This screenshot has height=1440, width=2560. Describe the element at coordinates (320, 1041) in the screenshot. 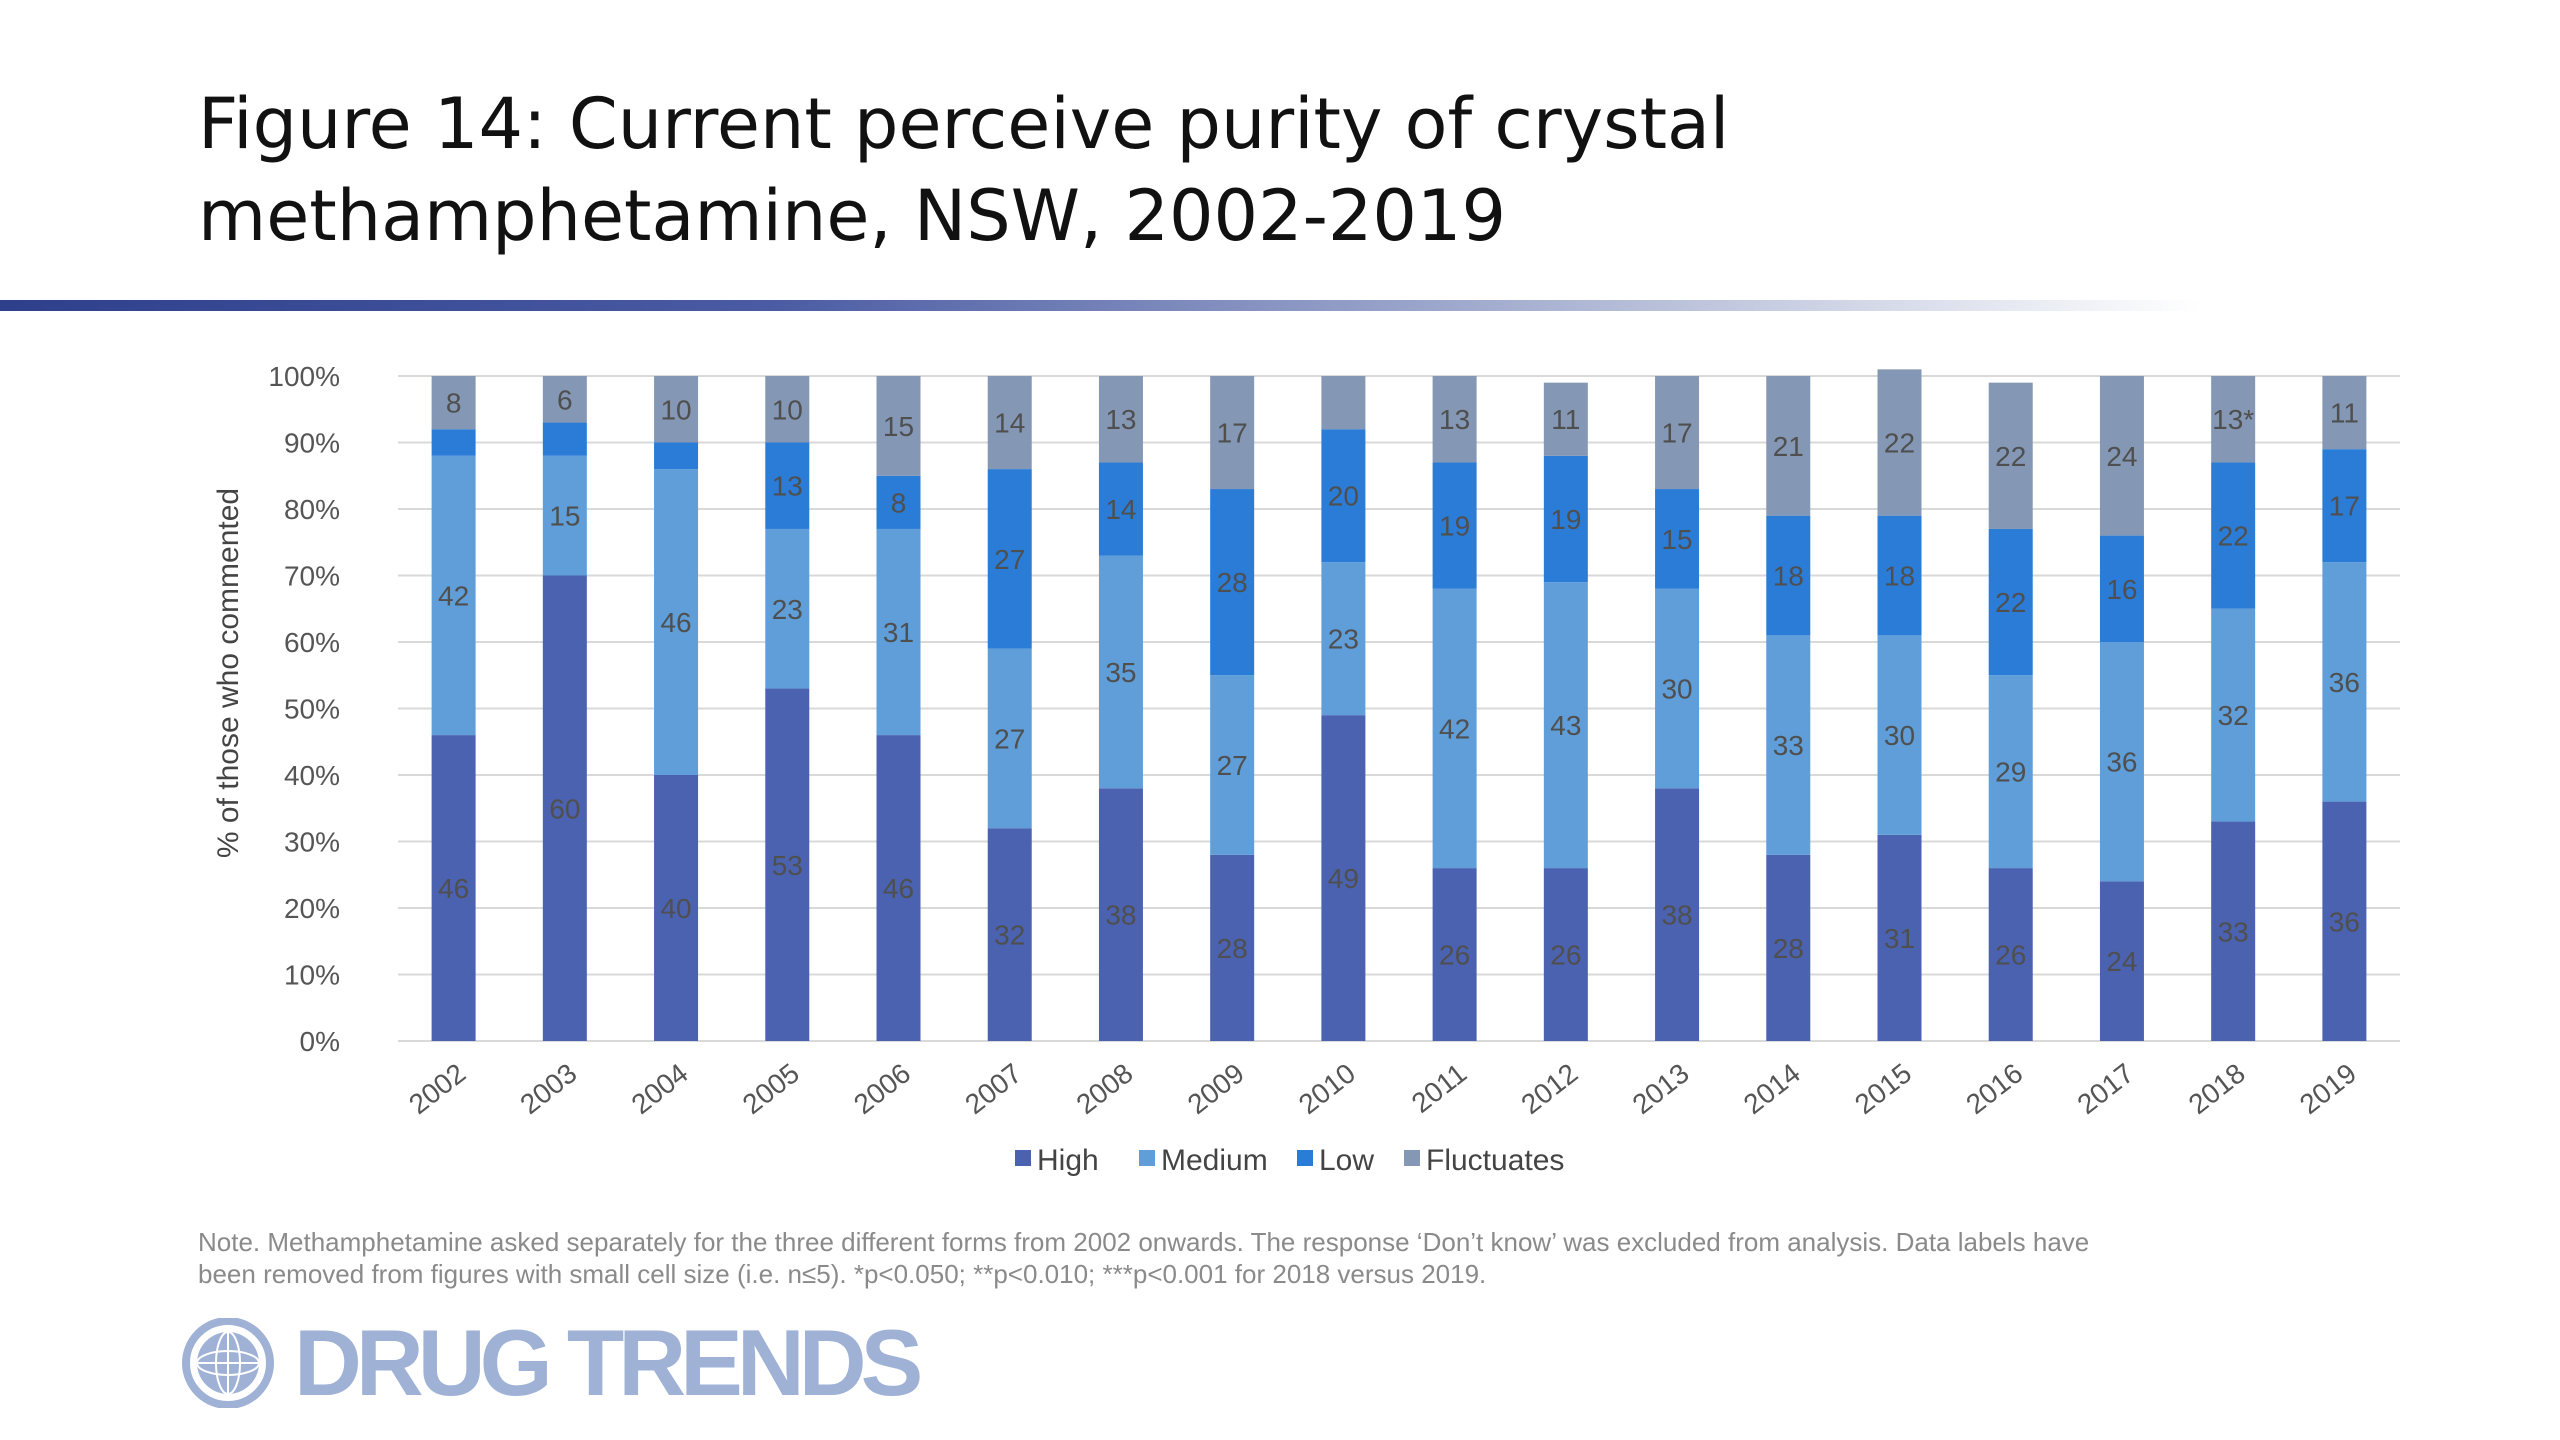

I see `y-tick-label: 0%` at that location.